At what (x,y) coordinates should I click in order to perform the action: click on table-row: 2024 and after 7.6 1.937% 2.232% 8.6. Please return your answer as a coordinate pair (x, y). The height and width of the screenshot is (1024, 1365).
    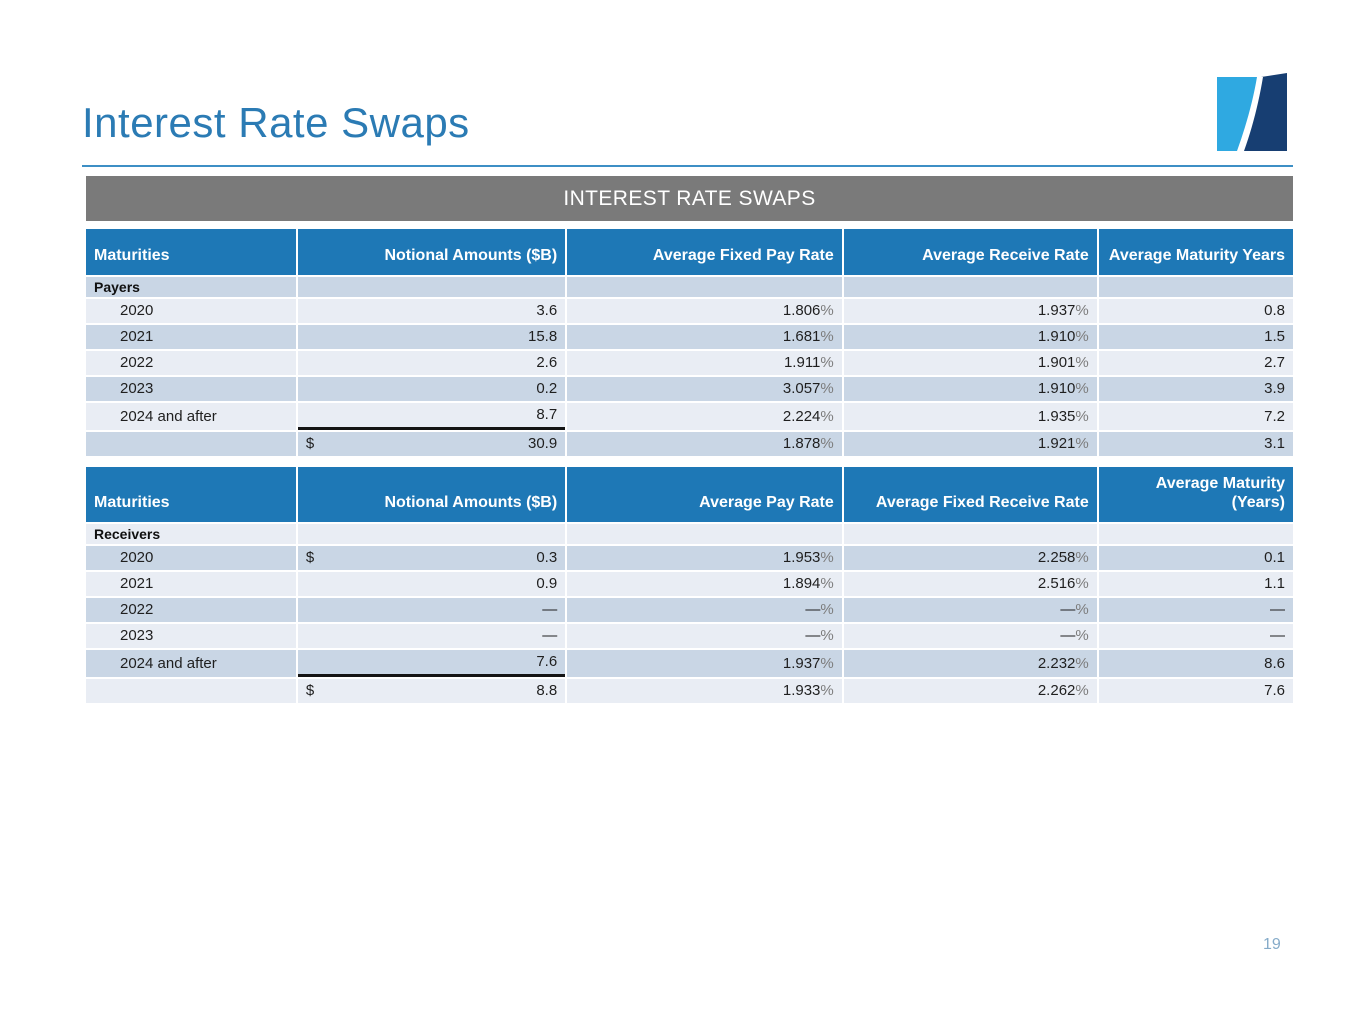
    Looking at the image, I should click on (689, 663).